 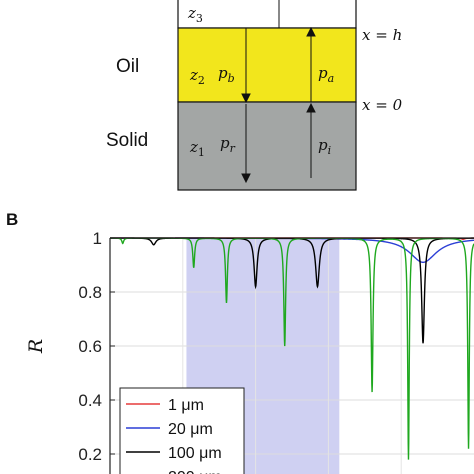 What do you see at coordinates (195, 14) in the screenshot?
I see `label-z3: z3` at bounding box center [195, 14].